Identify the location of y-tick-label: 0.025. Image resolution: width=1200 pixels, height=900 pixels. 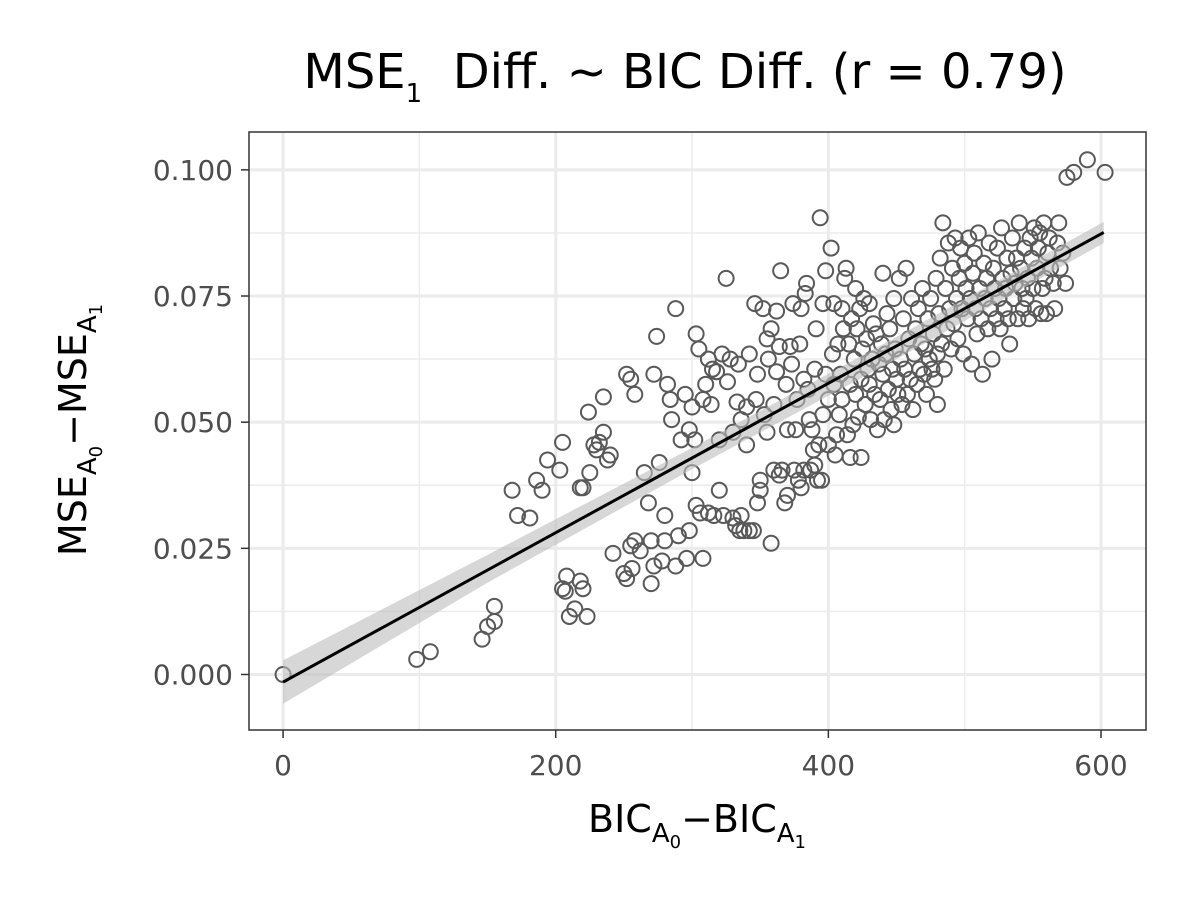
(193, 548).